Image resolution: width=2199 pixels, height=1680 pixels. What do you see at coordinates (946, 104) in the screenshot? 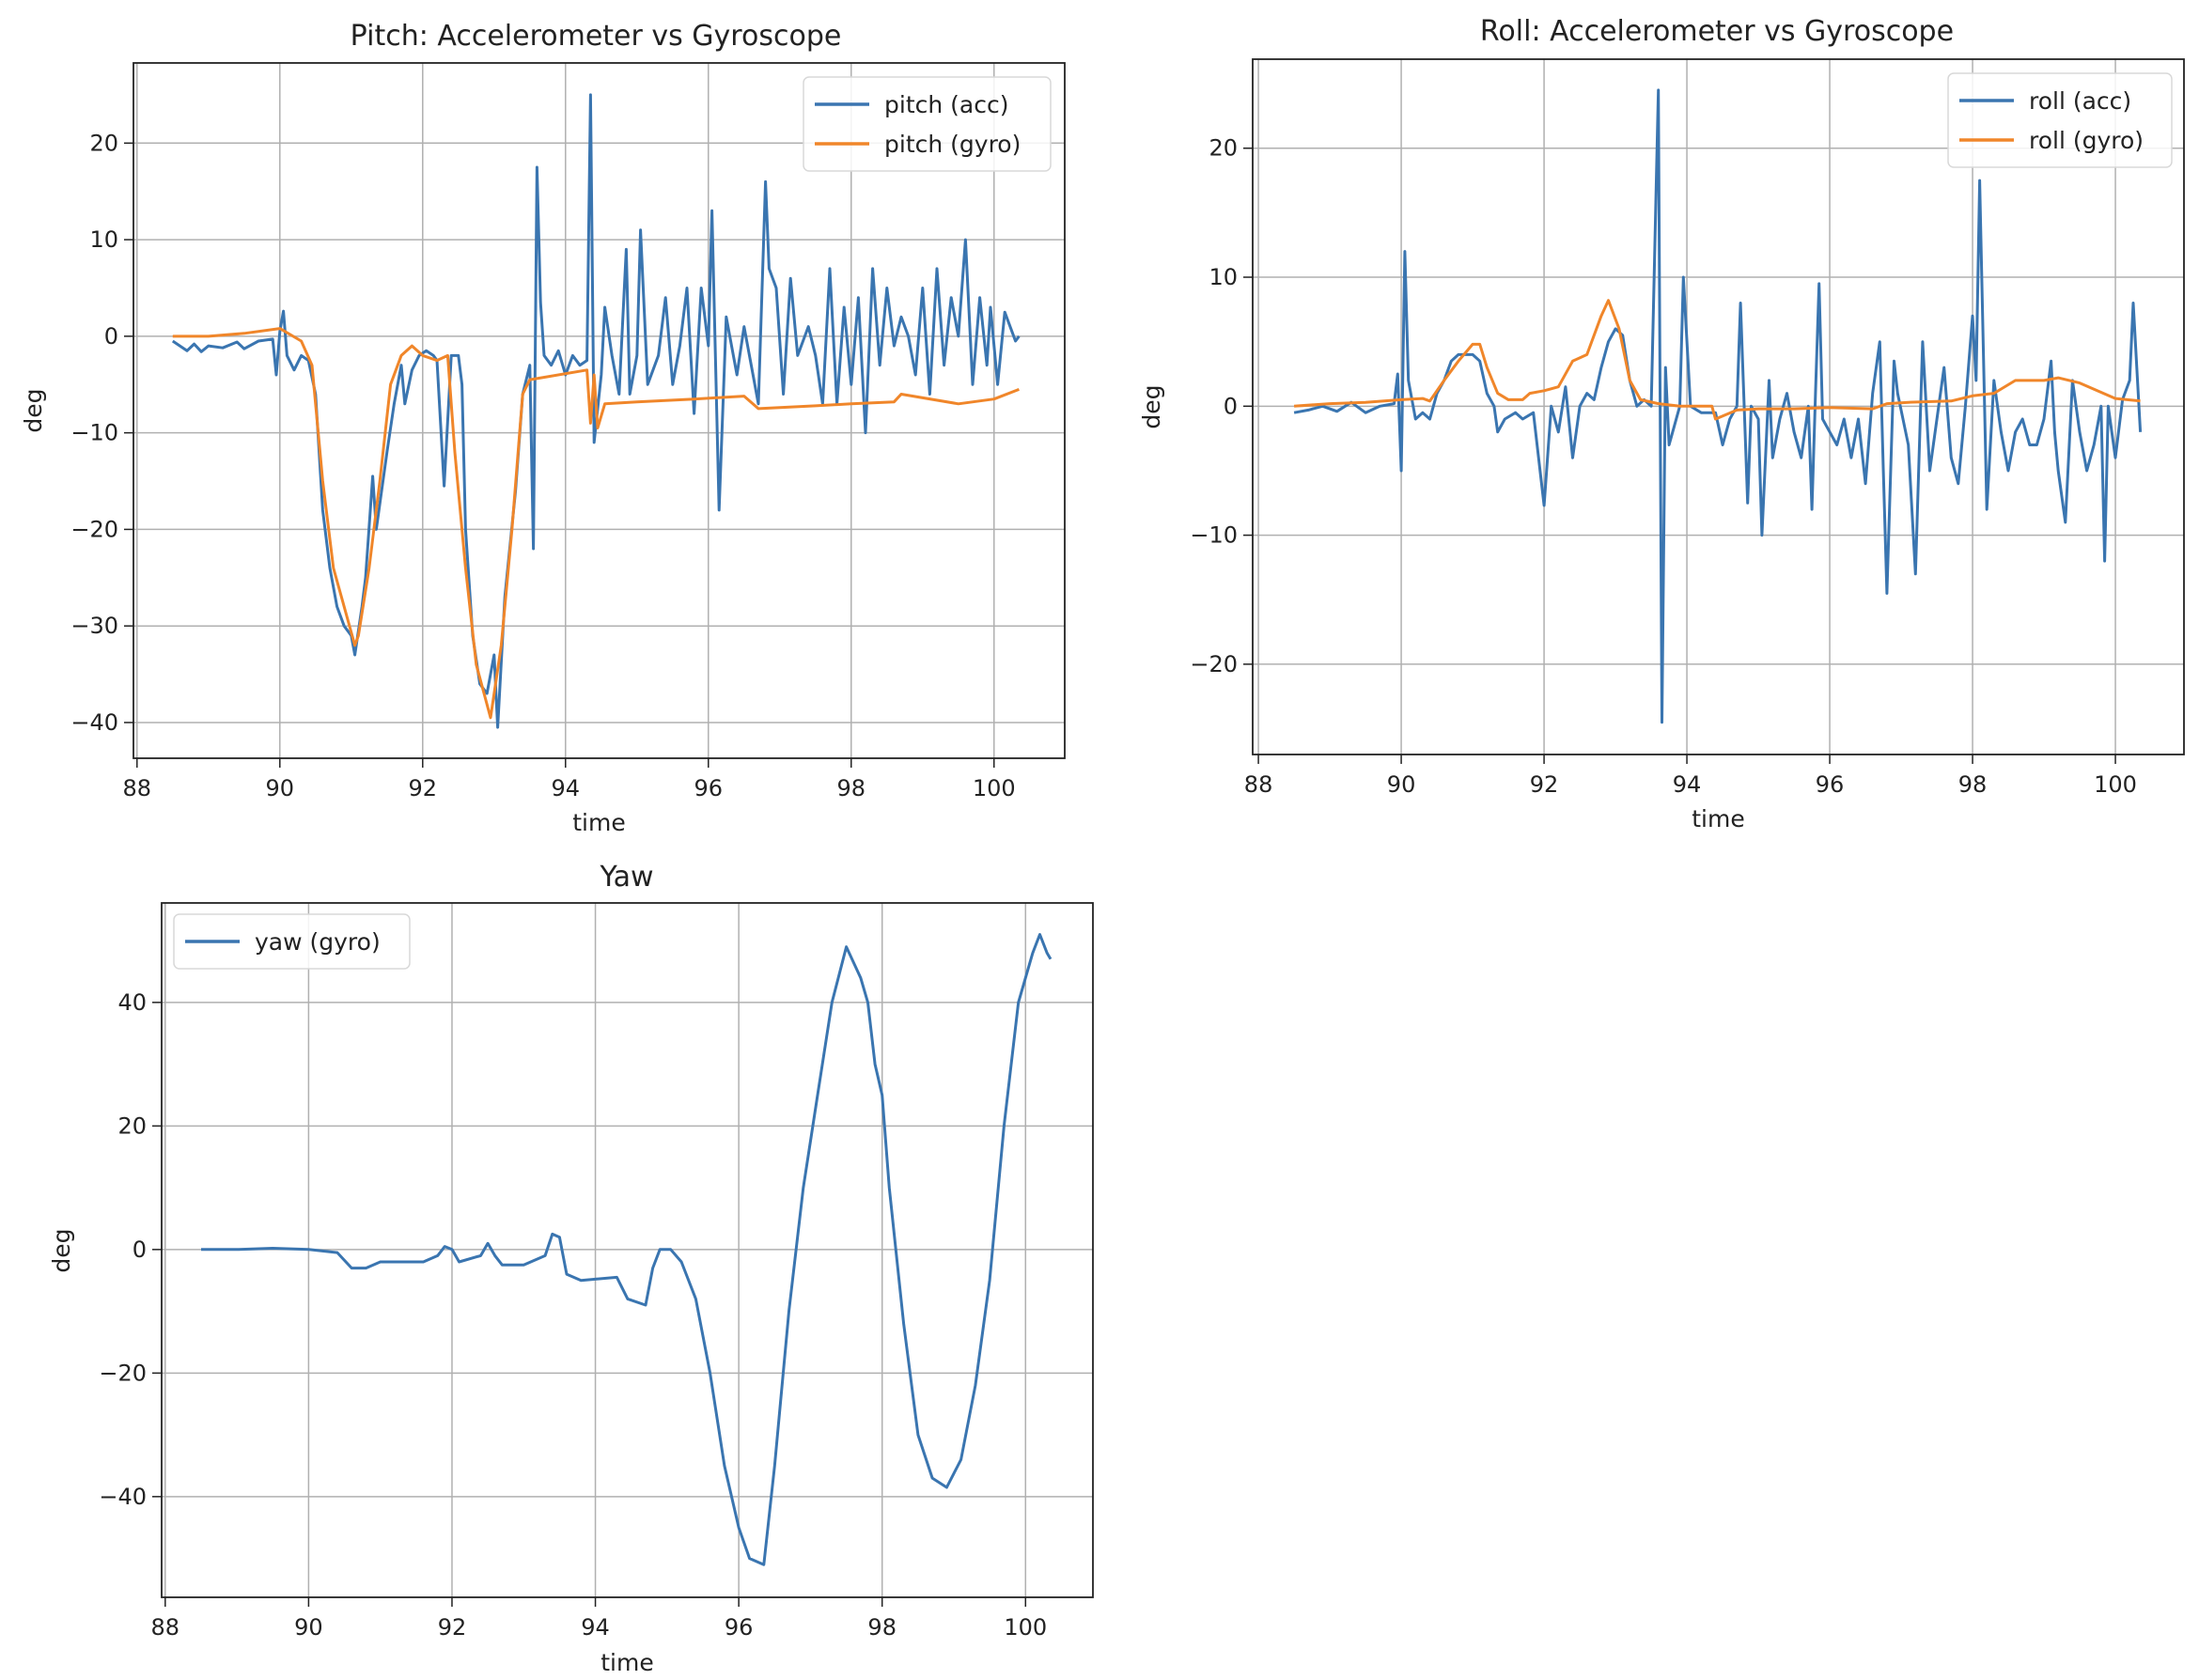
I see `legend-label: pitch (acc)` at bounding box center [946, 104].